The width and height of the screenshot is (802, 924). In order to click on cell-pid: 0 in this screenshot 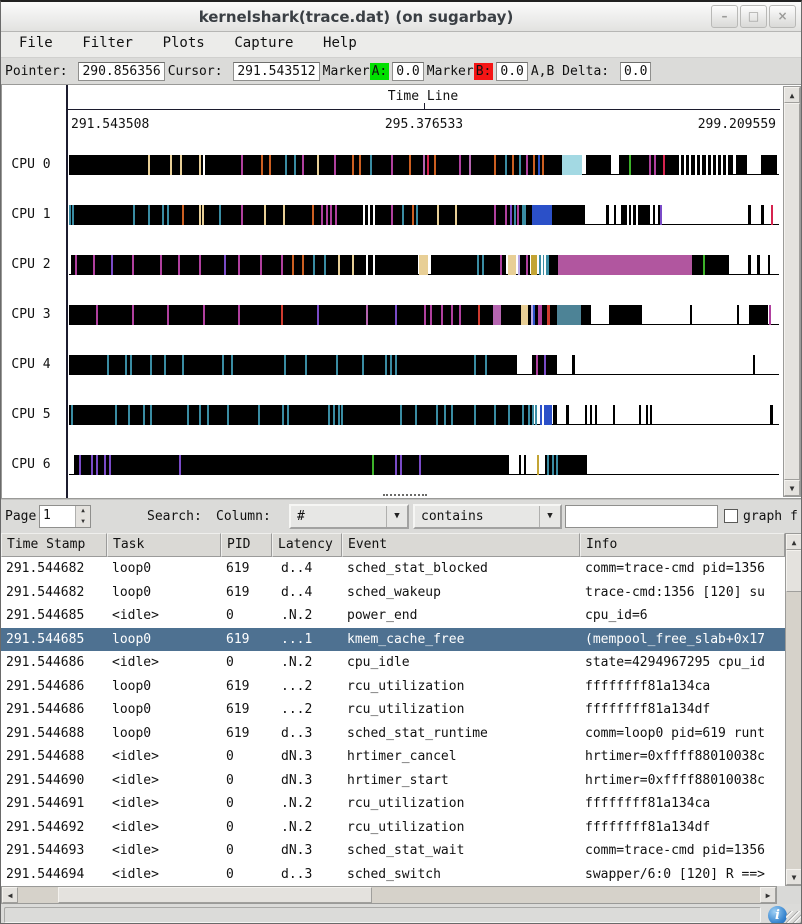, I will do `click(230, 803)`.